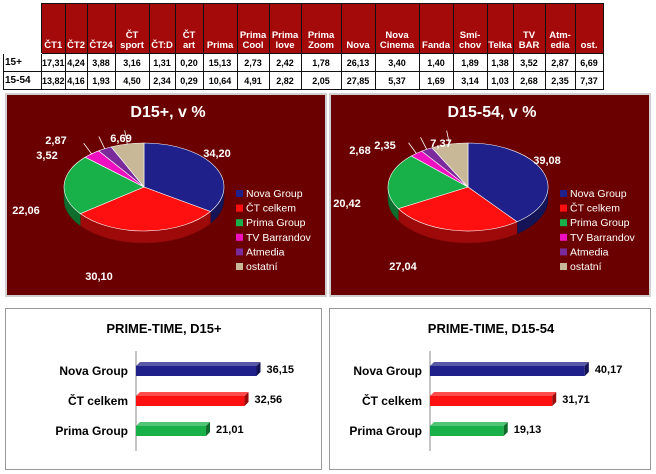  I want to click on table-cell: 2,34, so click(162, 80).